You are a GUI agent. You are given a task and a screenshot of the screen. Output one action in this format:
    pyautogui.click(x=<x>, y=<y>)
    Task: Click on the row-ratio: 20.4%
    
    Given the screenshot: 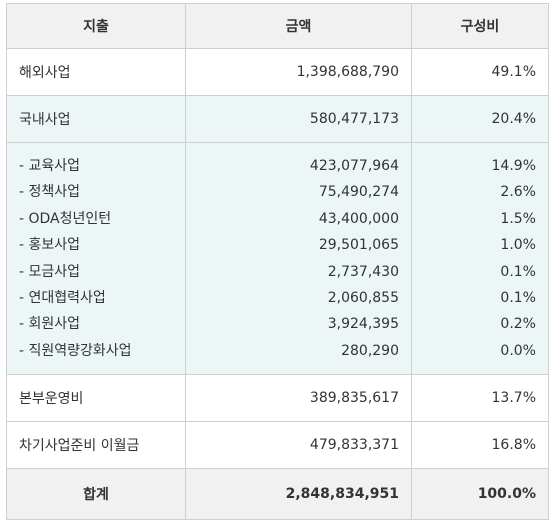 What is the action you would take?
    pyautogui.click(x=480, y=119)
    